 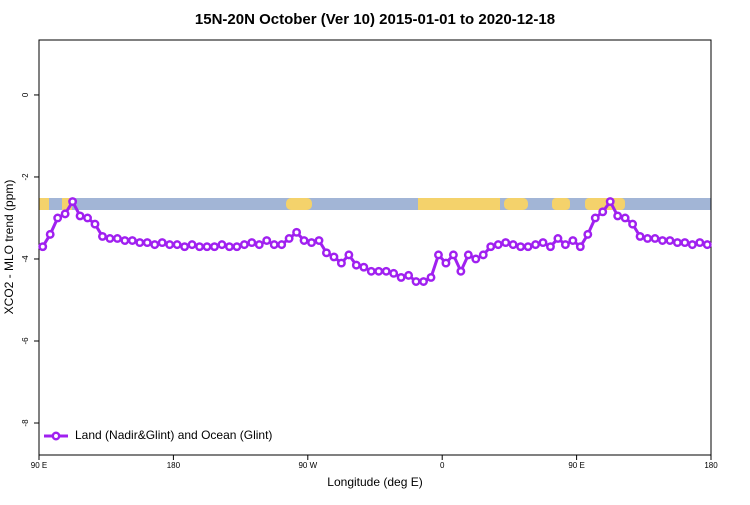 What do you see at coordinates (174, 465) in the screenshot?
I see `x-tick-label: 180` at bounding box center [174, 465].